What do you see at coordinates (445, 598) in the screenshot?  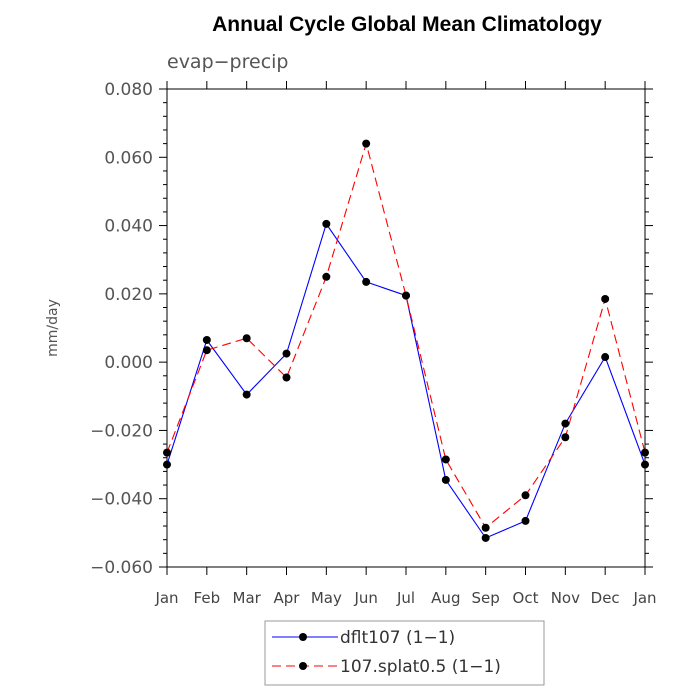 I see `x-tick-label: Aug` at bounding box center [445, 598].